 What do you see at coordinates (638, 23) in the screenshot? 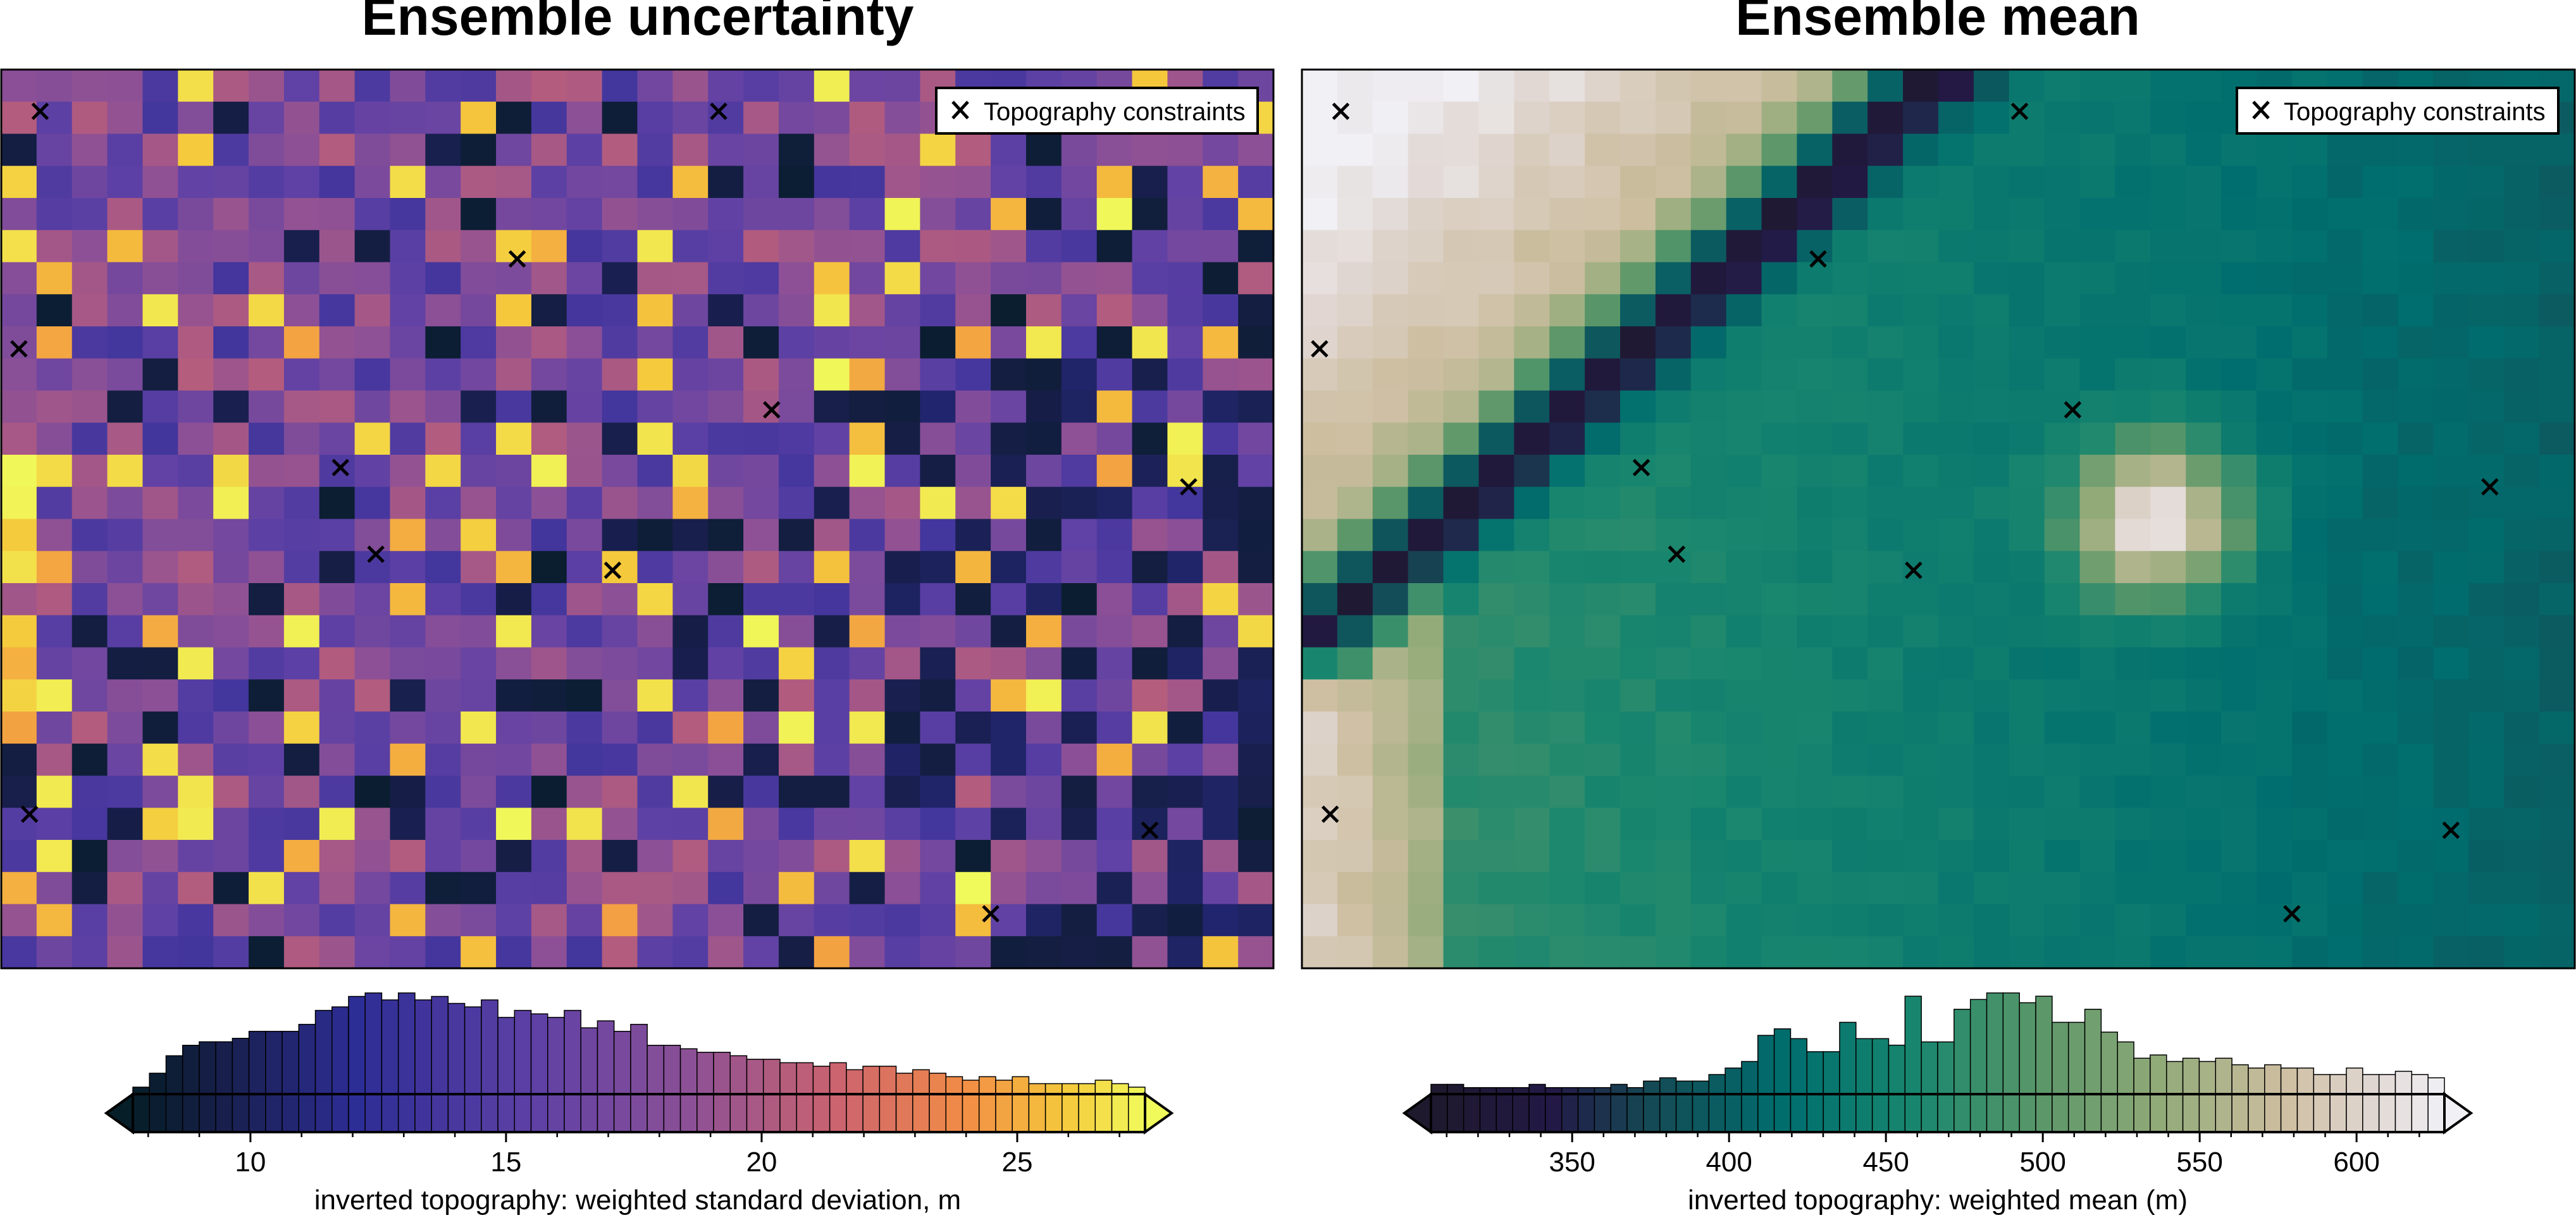
I see `panel-left-title: Ensemble uncertainty` at bounding box center [638, 23].